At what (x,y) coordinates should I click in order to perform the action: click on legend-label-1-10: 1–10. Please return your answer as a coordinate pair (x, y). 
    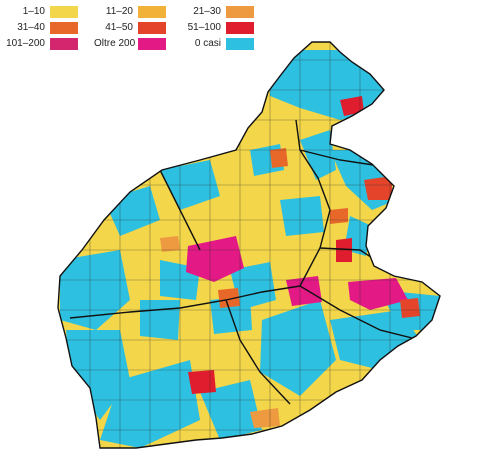
    Looking at the image, I should click on (33, 11).